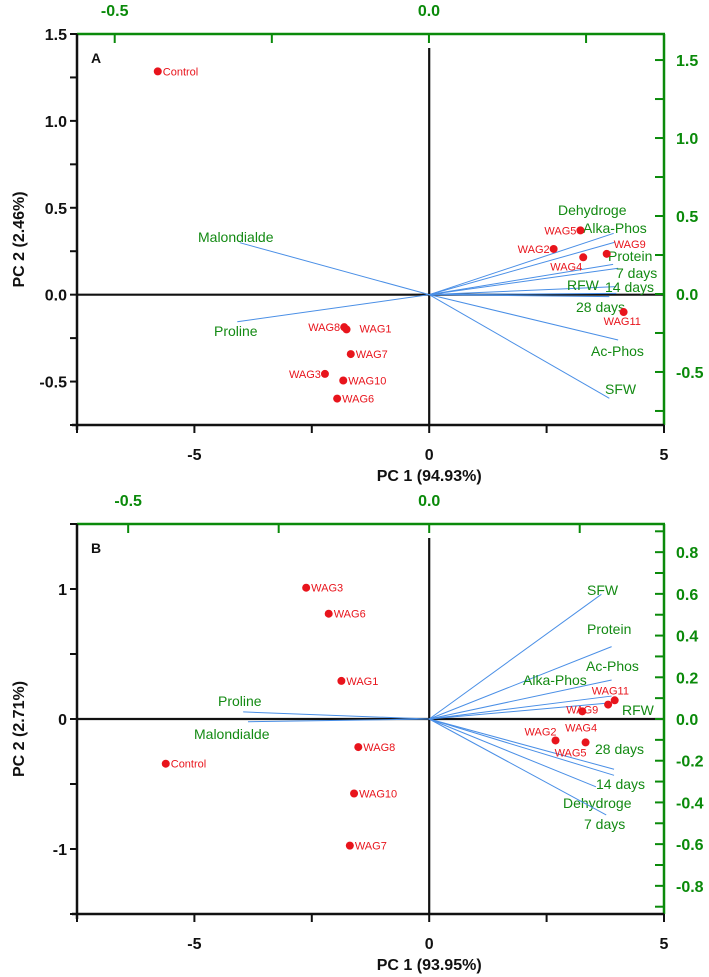 This screenshot has height=977, width=709. What do you see at coordinates (429, 476) in the screenshot?
I see `x-axis-title: PC 1 (94.93%)` at bounding box center [429, 476].